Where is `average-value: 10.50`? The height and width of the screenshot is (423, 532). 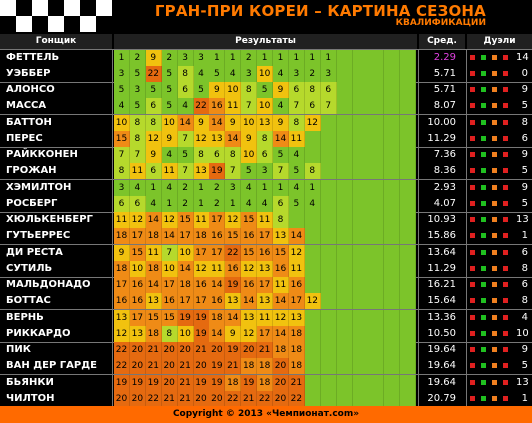 average-value: 10.50 is located at coordinates (441, 333).